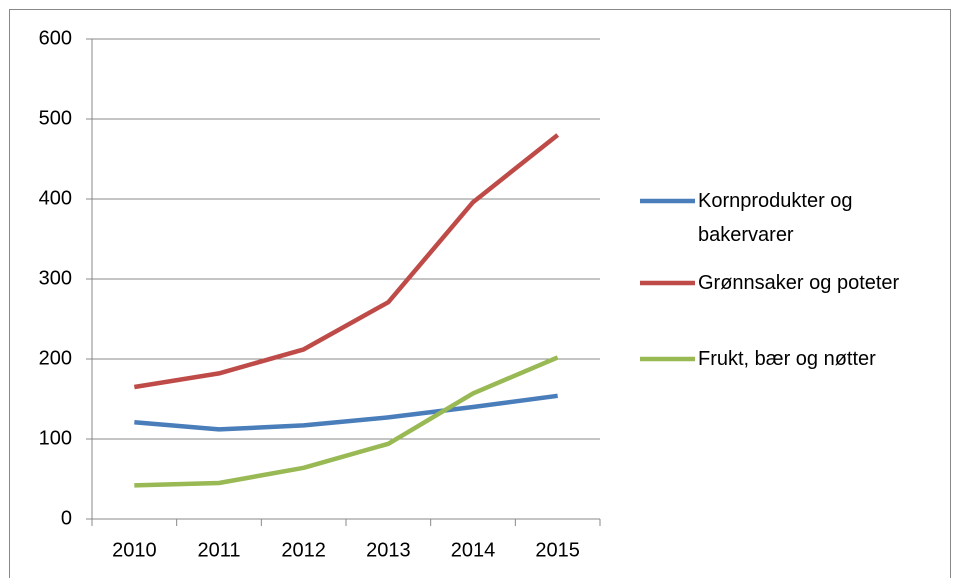 The height and width of the screenshot is (578, 958). Describe the element at coordinates (473, 550) in the screenshot. I see `x-tick-label: 2014` at that location.